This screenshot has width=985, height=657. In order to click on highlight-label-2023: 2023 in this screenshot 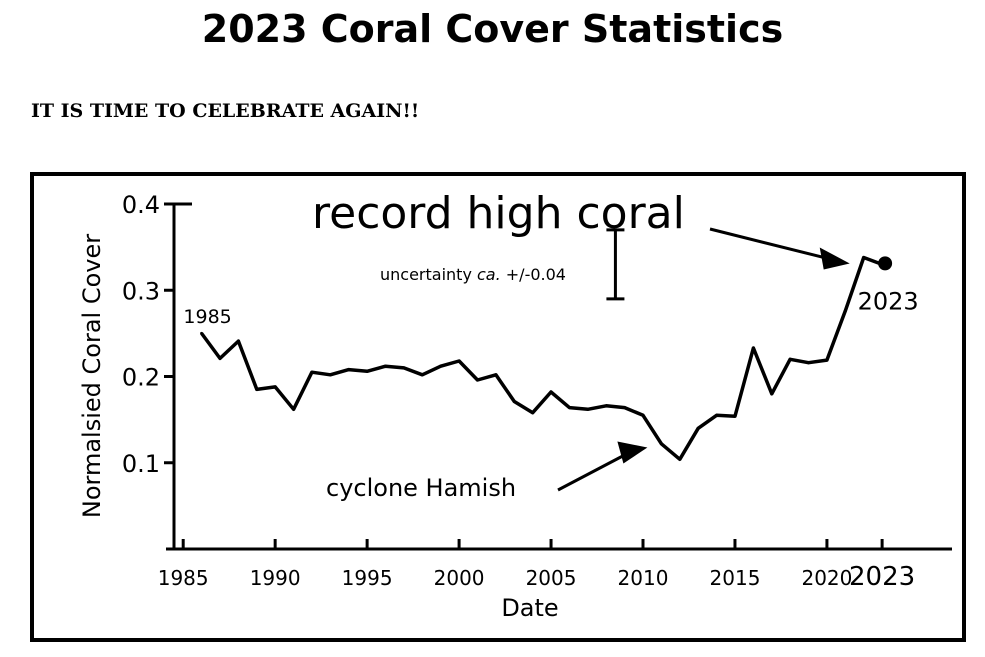, I will do `click(888, 301)`.